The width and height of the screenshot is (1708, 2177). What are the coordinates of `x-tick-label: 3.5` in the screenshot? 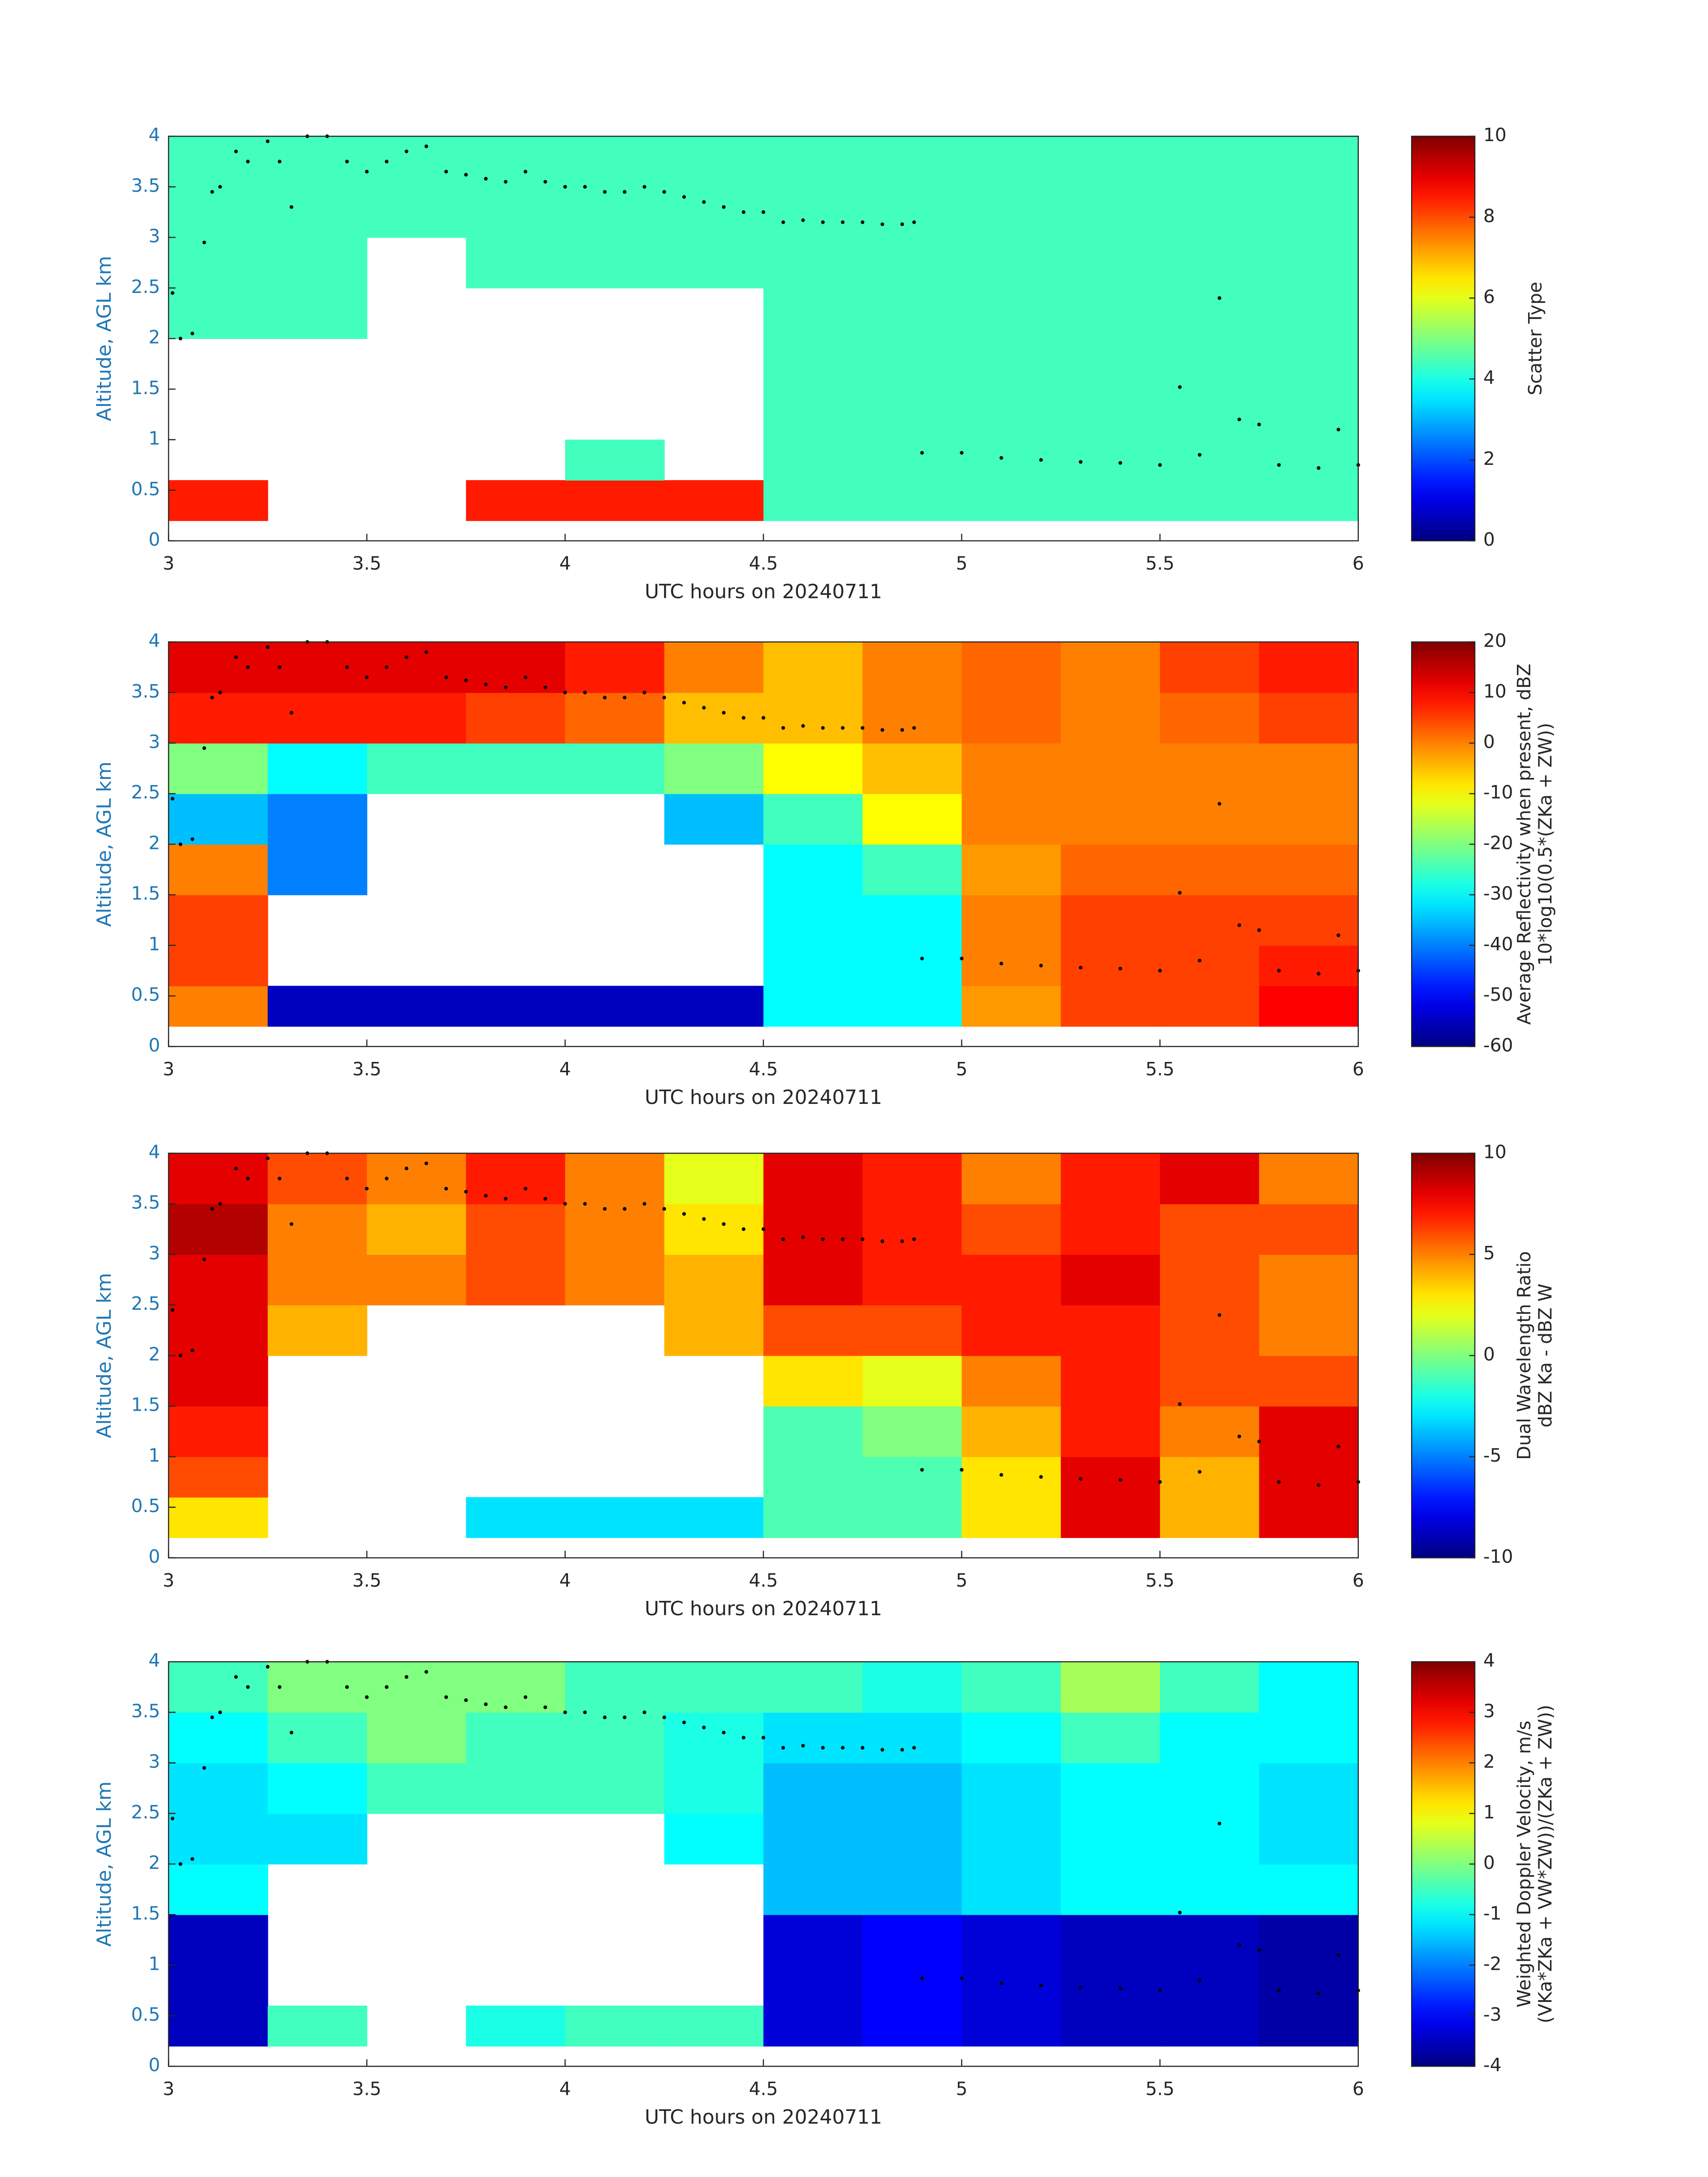 It's located at (366, 1069).